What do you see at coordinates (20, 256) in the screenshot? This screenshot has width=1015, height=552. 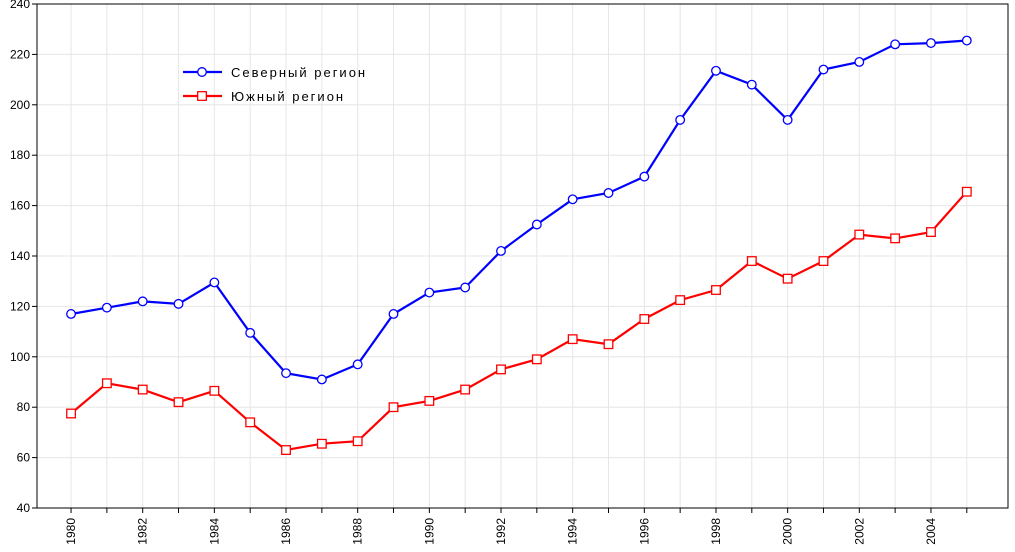 I see `y-tick-label: 140` at bounding box center [20, 256].